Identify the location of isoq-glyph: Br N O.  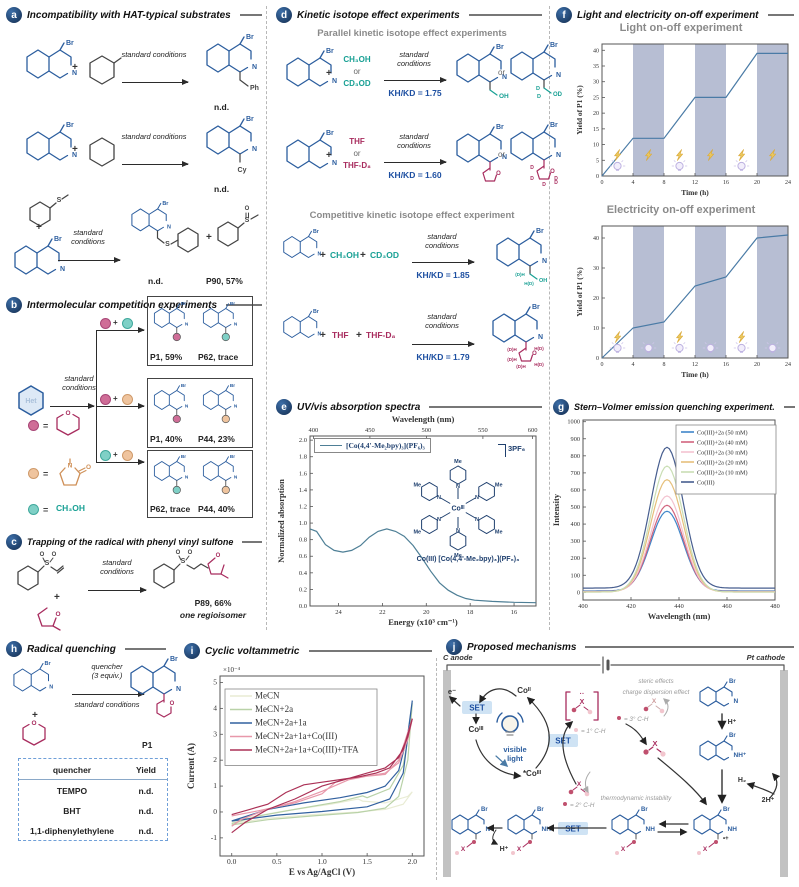
(481, 153).